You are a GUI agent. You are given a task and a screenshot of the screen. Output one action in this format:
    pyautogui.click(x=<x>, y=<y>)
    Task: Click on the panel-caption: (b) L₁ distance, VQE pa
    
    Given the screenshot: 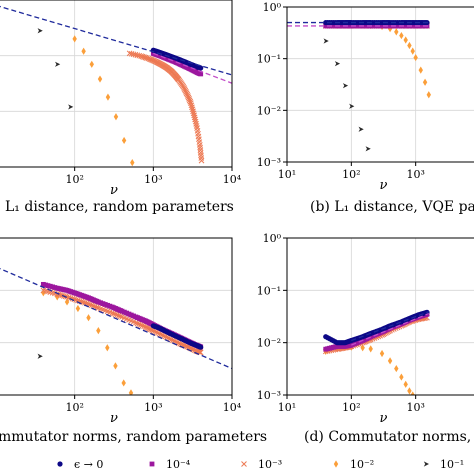 What is the action you would take?
    pyautogui.click(x=392, y=207)
    